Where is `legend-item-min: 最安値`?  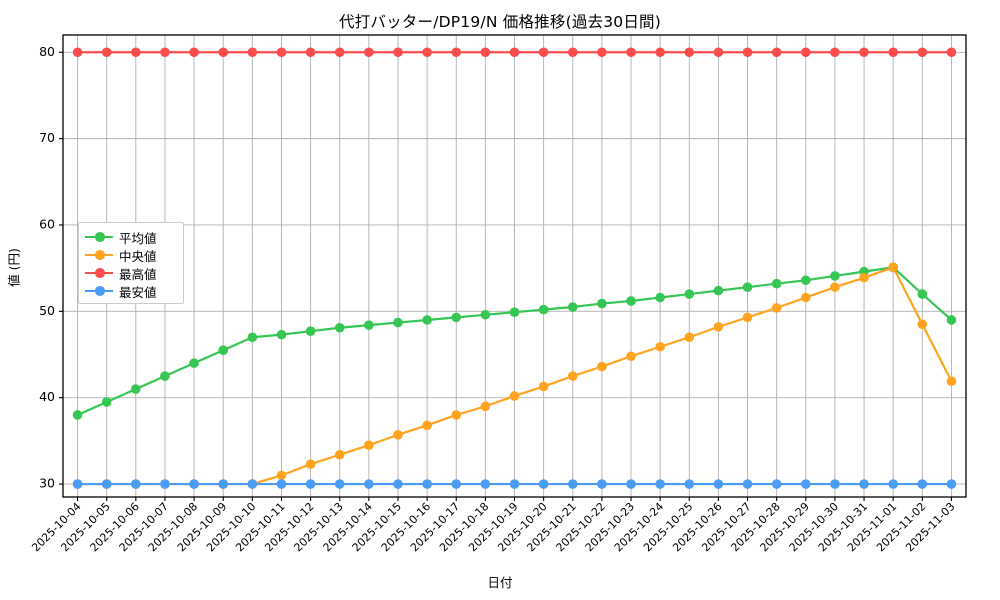 legend-item-min: 最安値 is located at coordinates (131, 291).